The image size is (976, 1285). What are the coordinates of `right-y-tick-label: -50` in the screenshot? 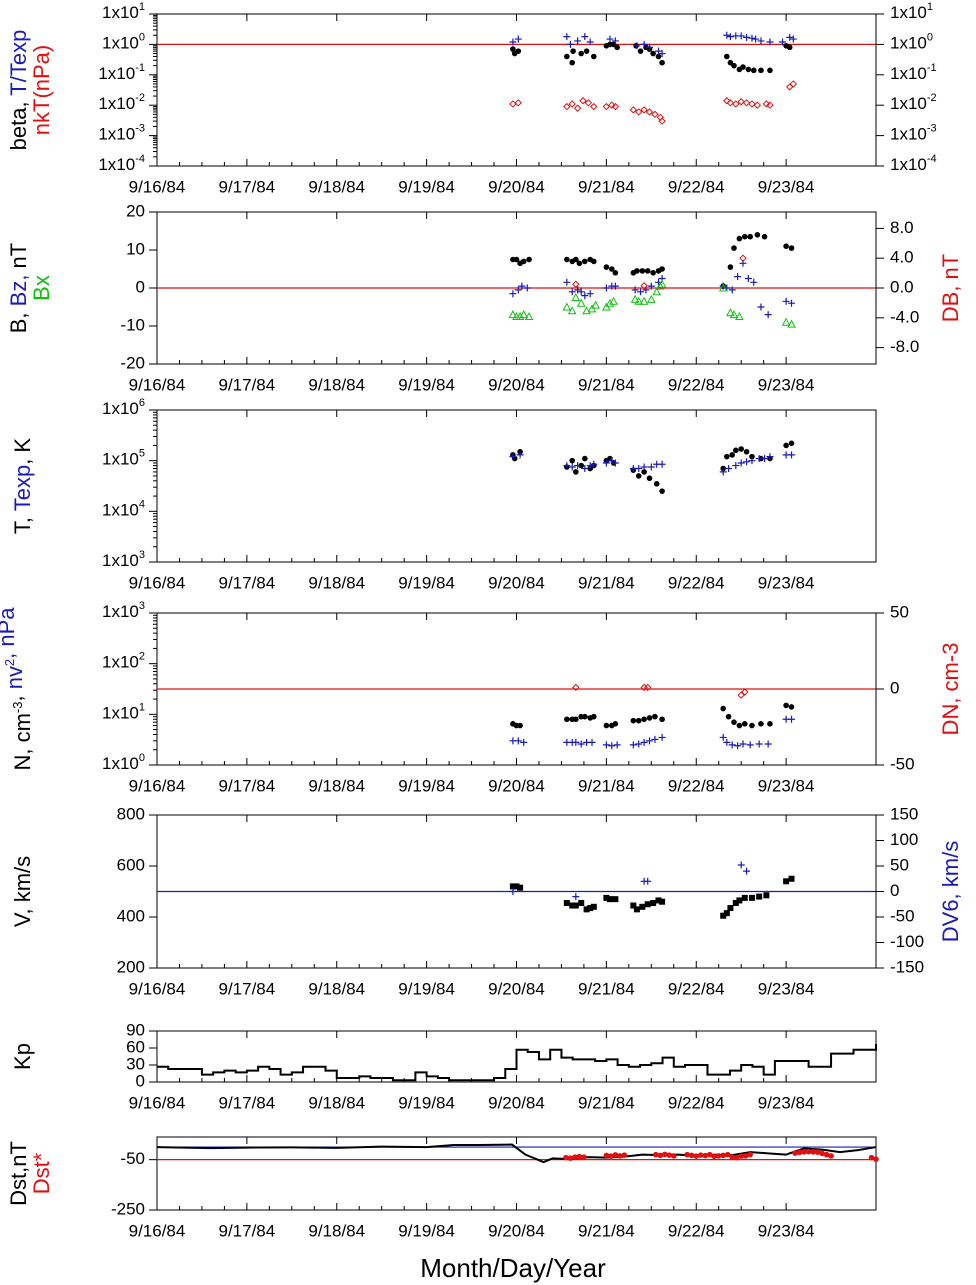 It's located at (902, 763).